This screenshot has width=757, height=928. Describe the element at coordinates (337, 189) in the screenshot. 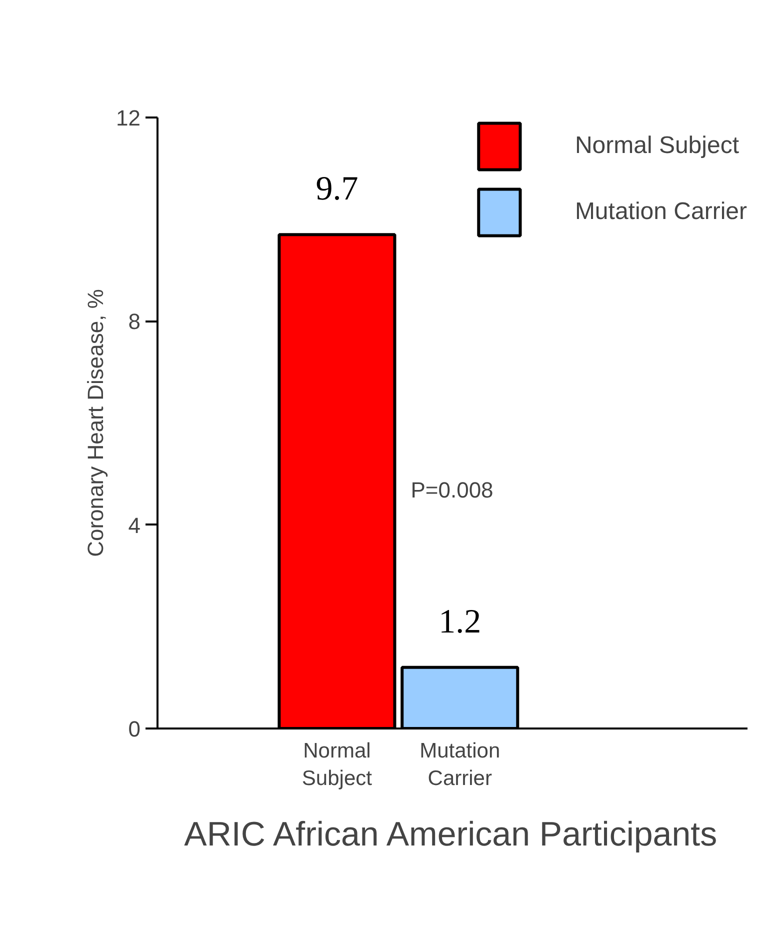

I see `data-label: 9.7` at that location.